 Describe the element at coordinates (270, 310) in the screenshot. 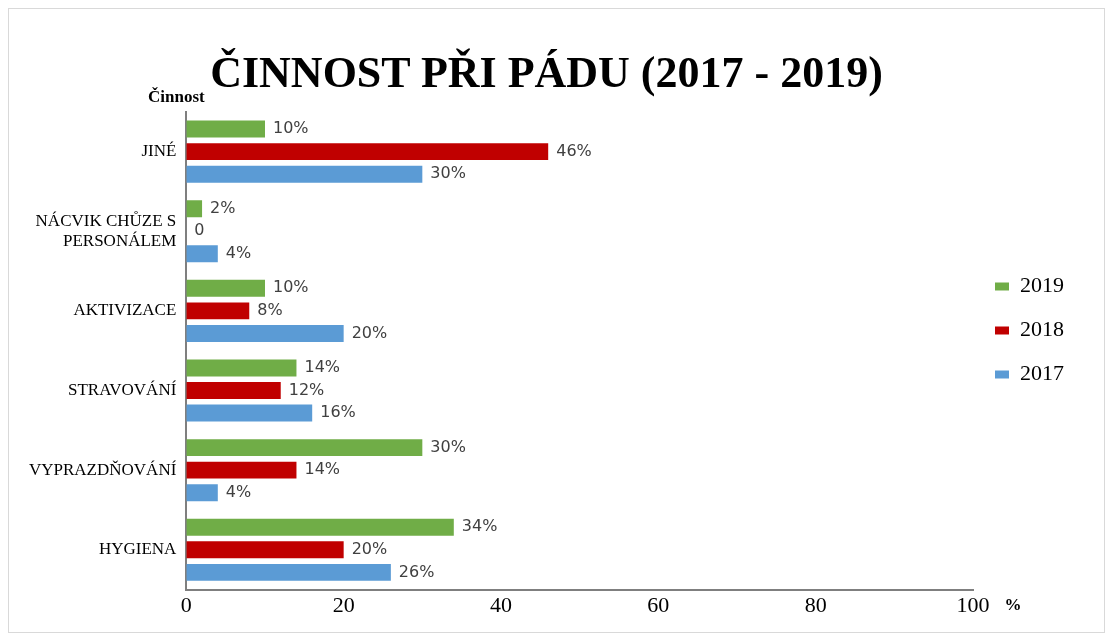

I see `data-label: 8%` at that location.